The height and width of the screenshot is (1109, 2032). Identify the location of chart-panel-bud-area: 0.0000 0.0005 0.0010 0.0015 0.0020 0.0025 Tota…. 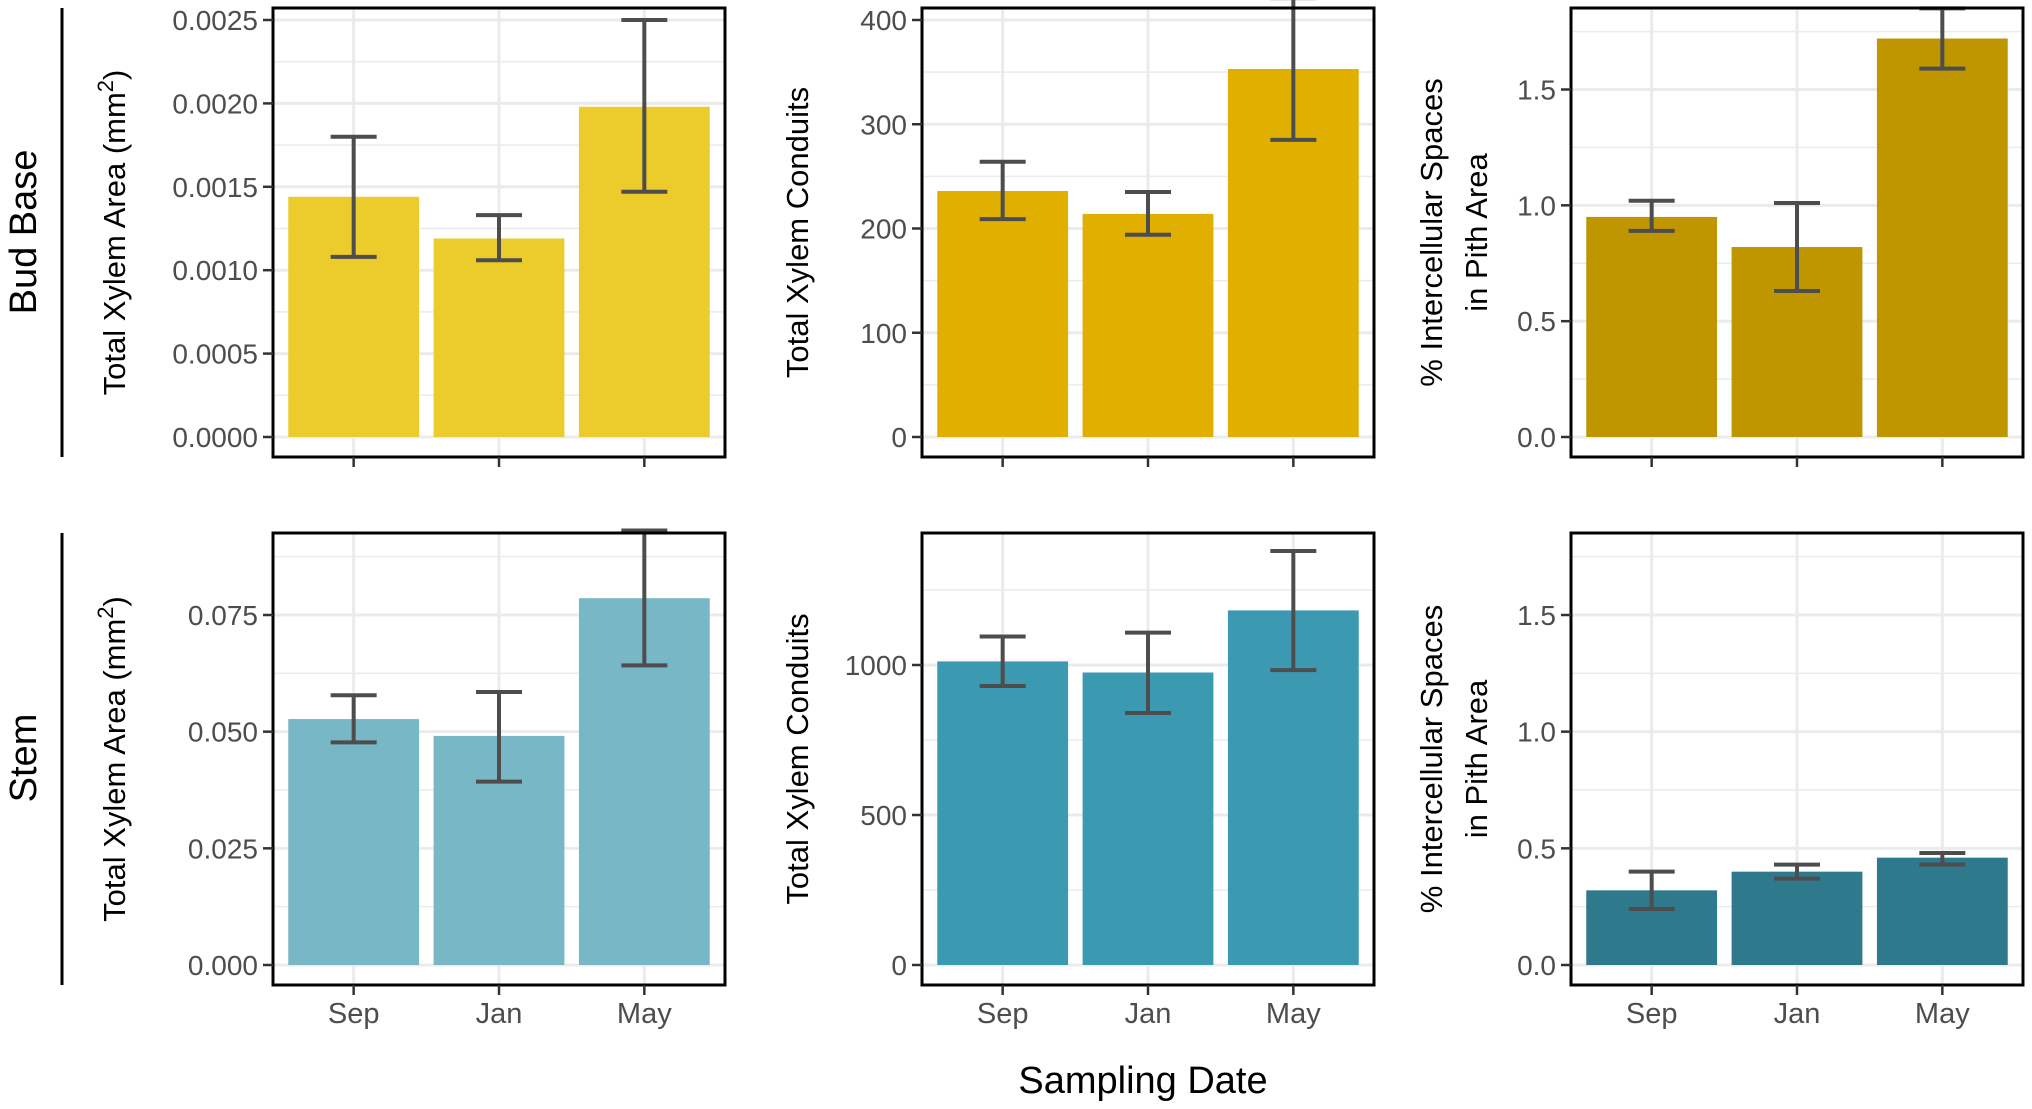
(410, 236).